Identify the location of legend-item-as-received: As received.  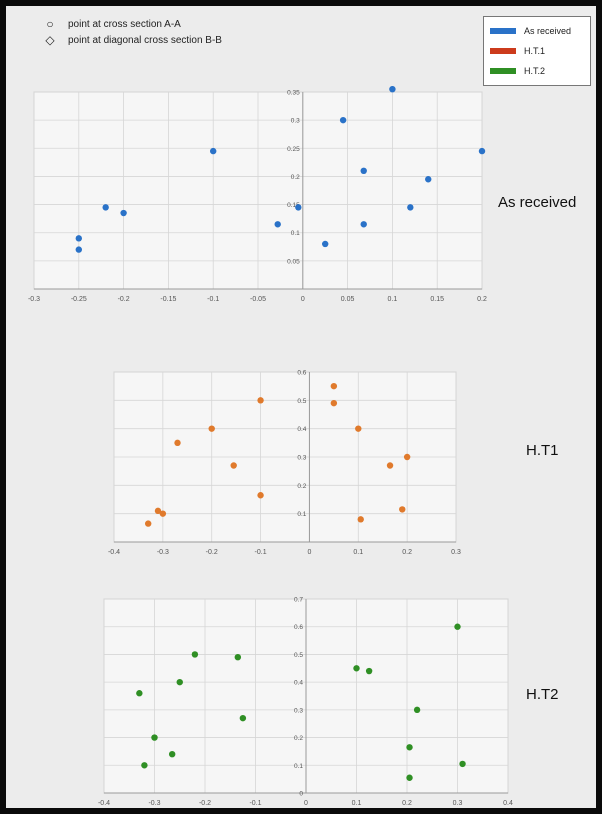
(538, 31).